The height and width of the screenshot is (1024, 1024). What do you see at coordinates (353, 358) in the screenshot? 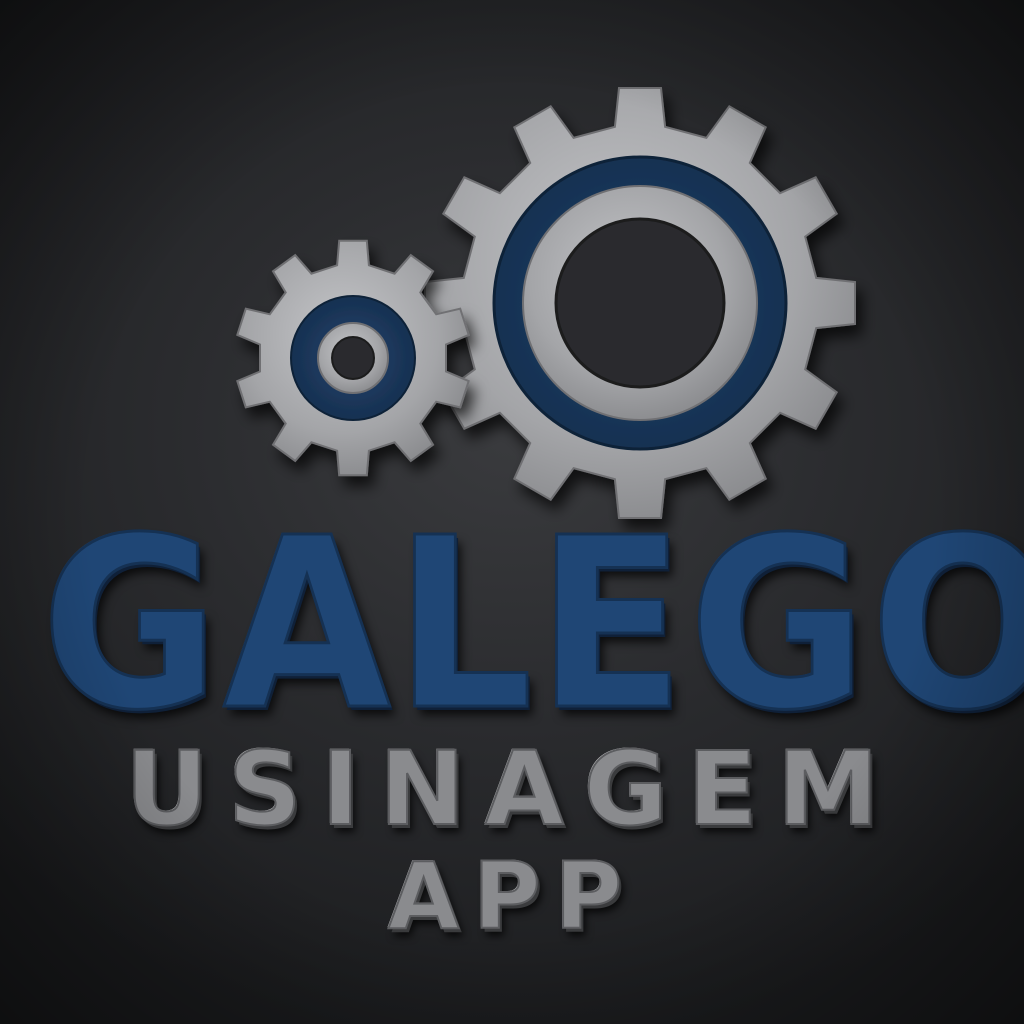
I see `small-gear-icon` at bounding box center [353, 358].